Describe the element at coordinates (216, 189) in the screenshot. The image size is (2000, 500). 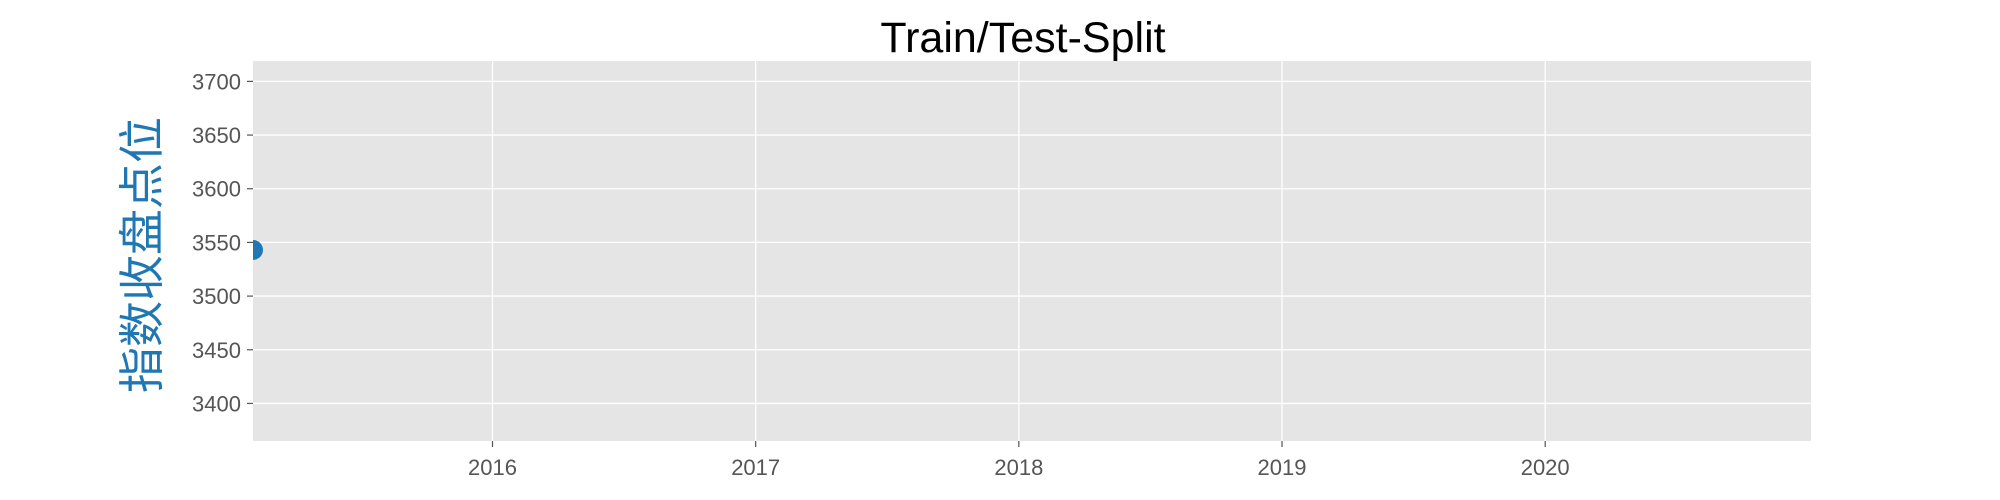
I see `y-tick-label: 3600` at that location.